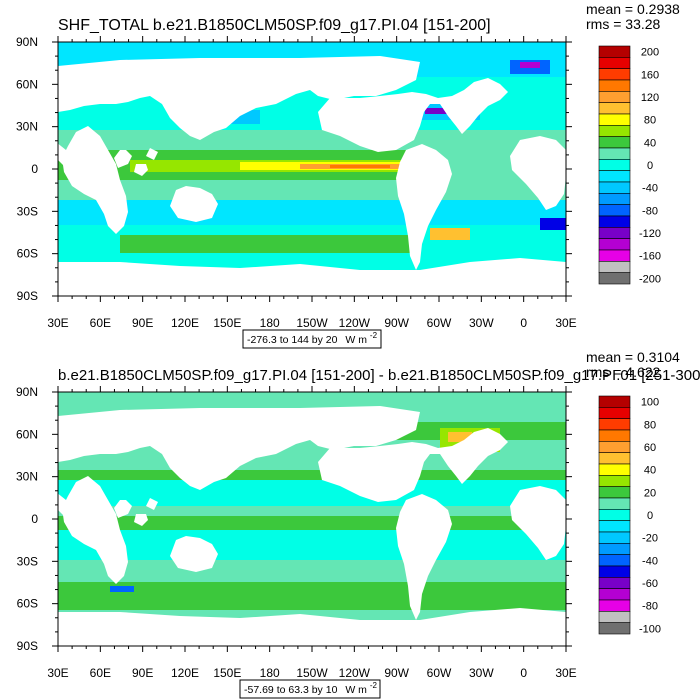 The height and width of the screenshot is (700, 700). I want to click on top-x-tick-label: 150E, so click(227, 323).